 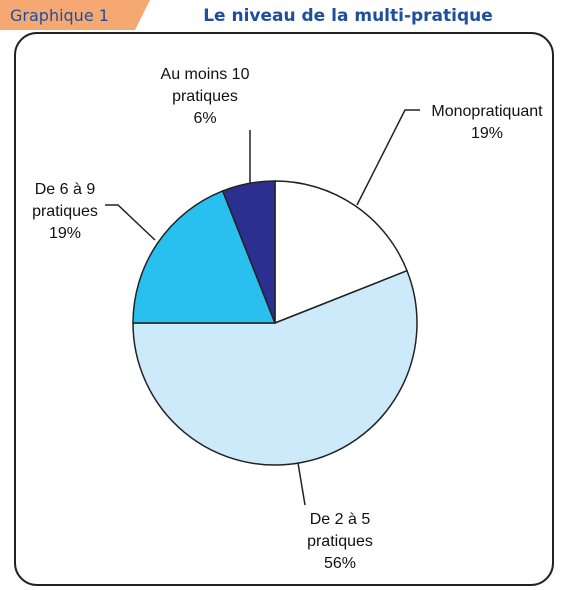 I want to click on slice-name: De 6 à 9 pratiques, so click(x=65, y=200).